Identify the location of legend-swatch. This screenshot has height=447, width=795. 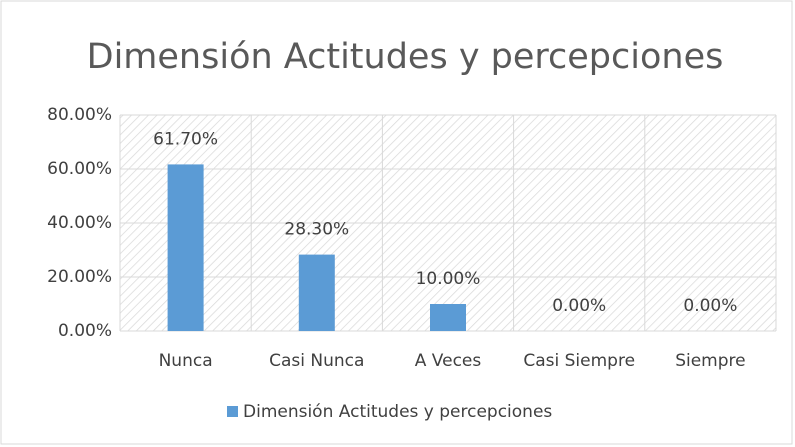
(232, 411).